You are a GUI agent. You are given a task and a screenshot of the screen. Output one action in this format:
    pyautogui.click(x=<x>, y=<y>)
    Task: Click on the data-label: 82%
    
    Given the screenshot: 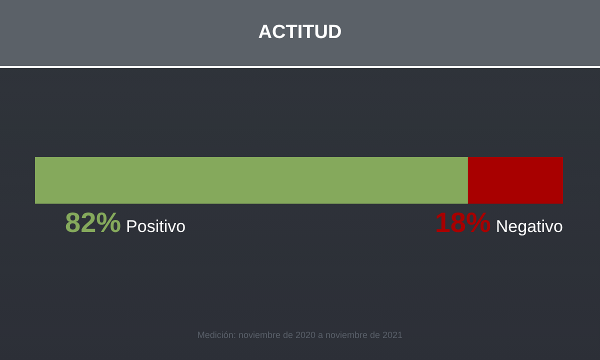 What is the action you would take?
    pyautogui.click(x=93, y=222)
    